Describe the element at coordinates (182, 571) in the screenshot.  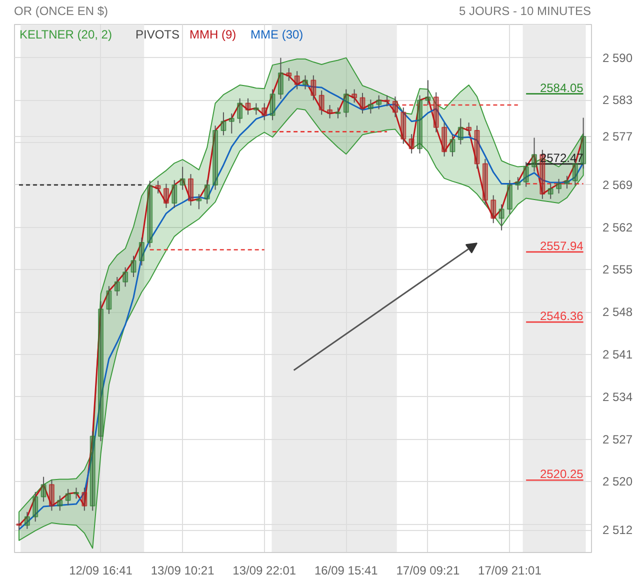
I see `x-tick-label: 13/09 10:21` at that location.